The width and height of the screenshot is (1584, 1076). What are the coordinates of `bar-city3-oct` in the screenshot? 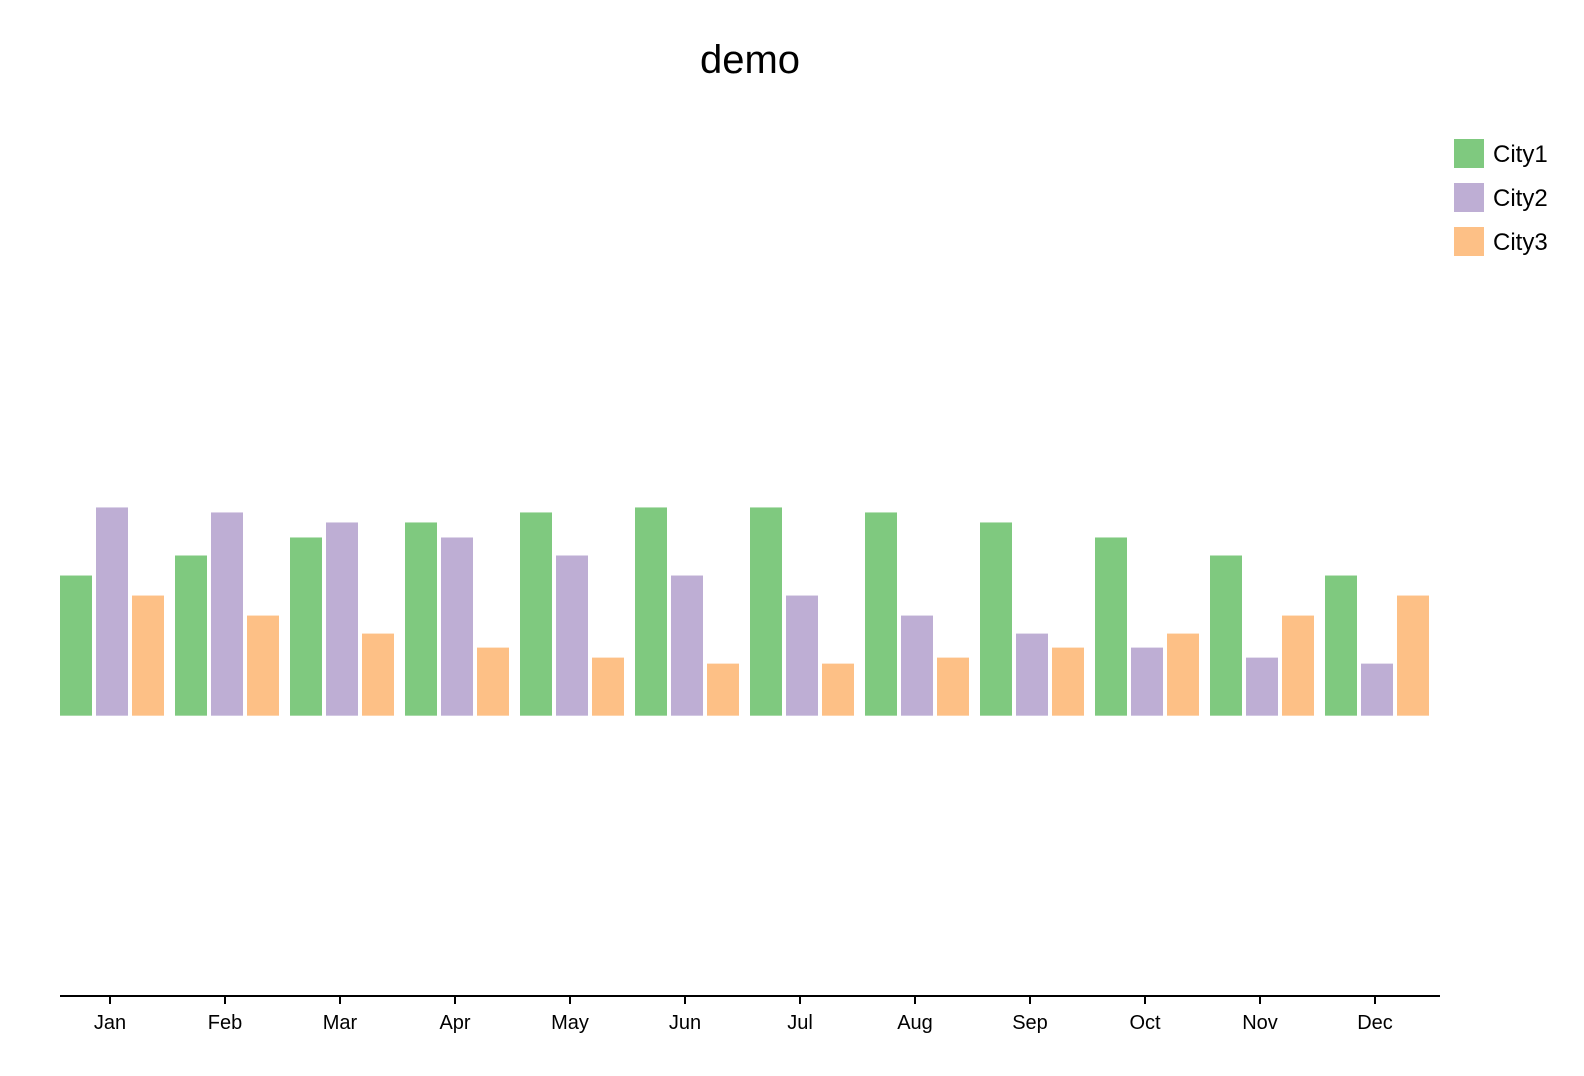 It's located at (1183, 674).